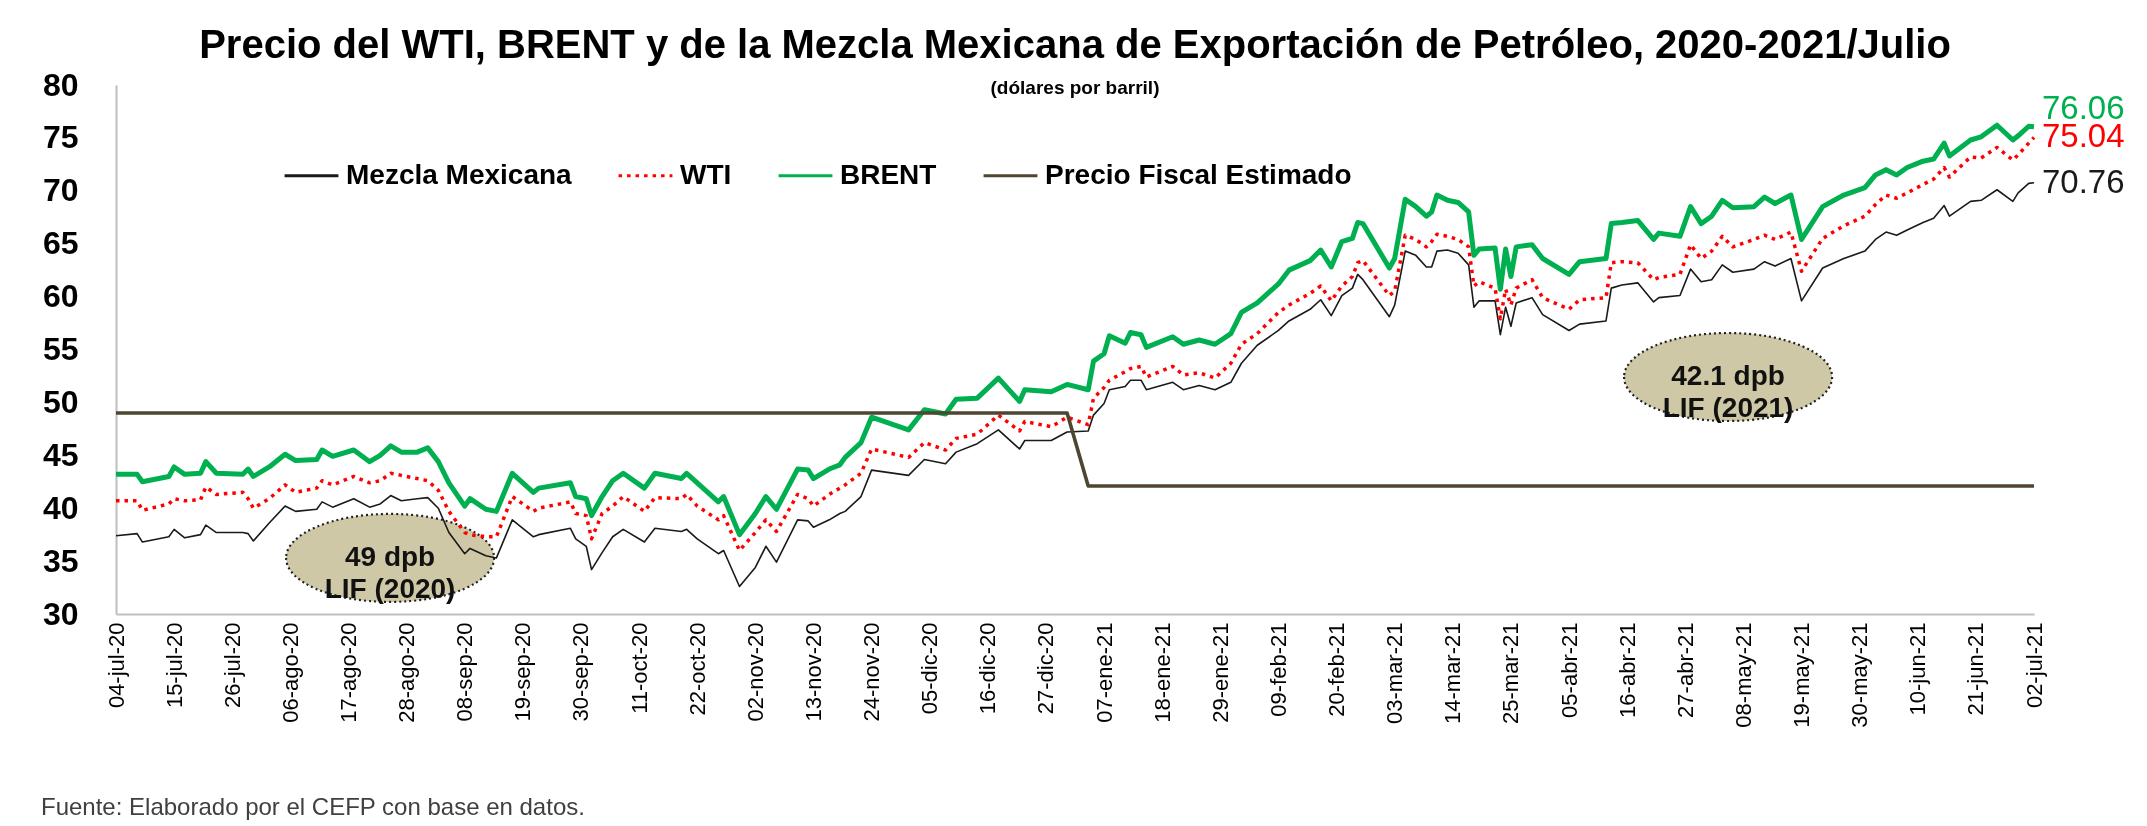 This screenshot has height=826, width=2147. What do you see at coordinates (697, 669) in the screenshot?
I see `x-tick-label: 22-oct-20` at bounding box center [697, 669].